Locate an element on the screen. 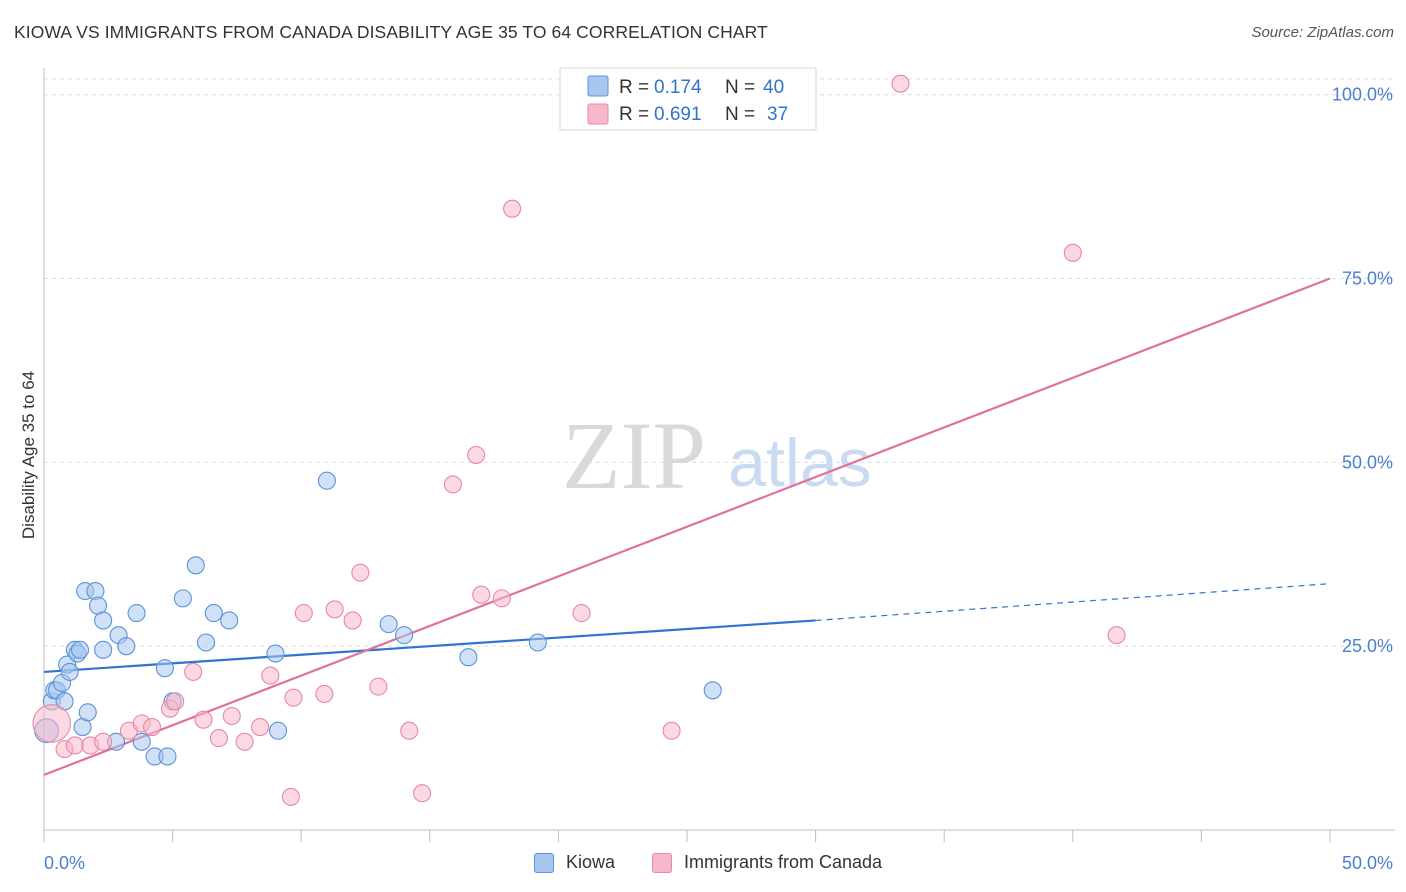  legend-r-label-2: R = is located at coordinates (634, 114).